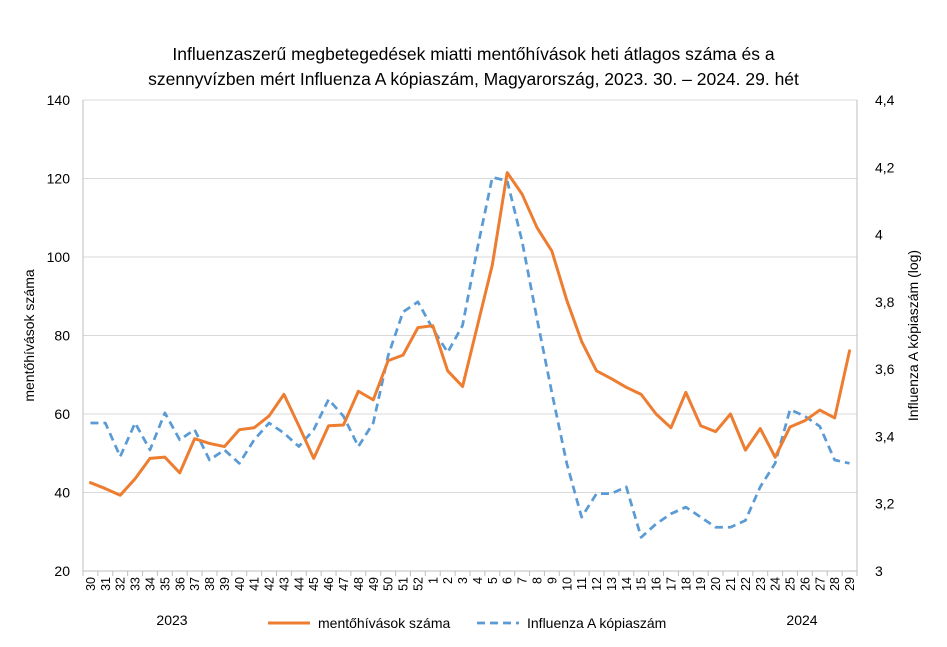 The width and height of the screenshot is (947, 647). I want to click on x-tick-label: 41, so click(255, 584).